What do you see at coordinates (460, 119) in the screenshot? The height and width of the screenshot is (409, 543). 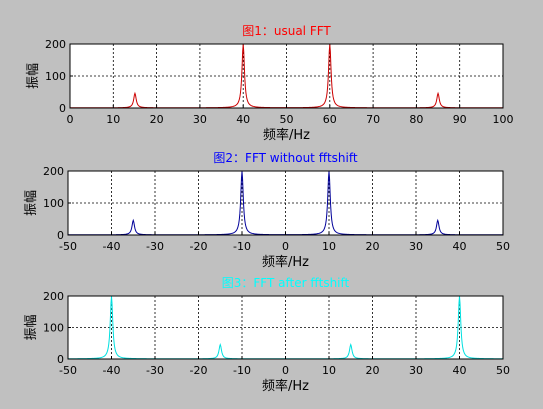 I see `x-tick-label: 90` at bounding box center [460, 119].